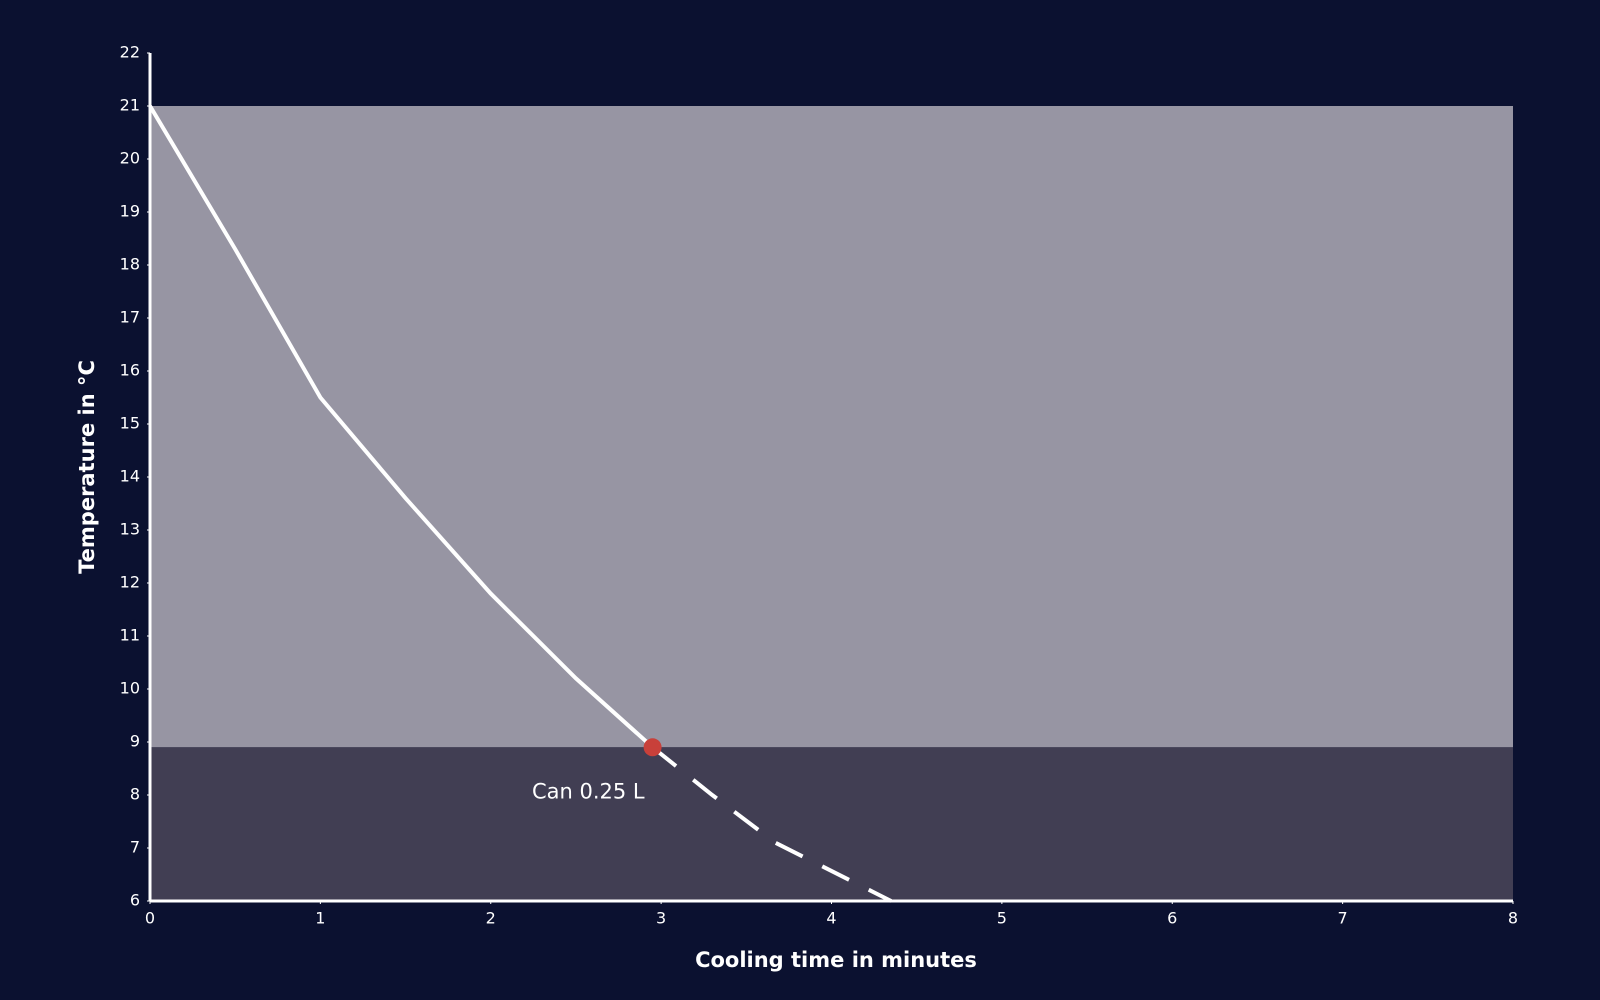  I want to click on y-tick-label: 12, so click(130, 582).